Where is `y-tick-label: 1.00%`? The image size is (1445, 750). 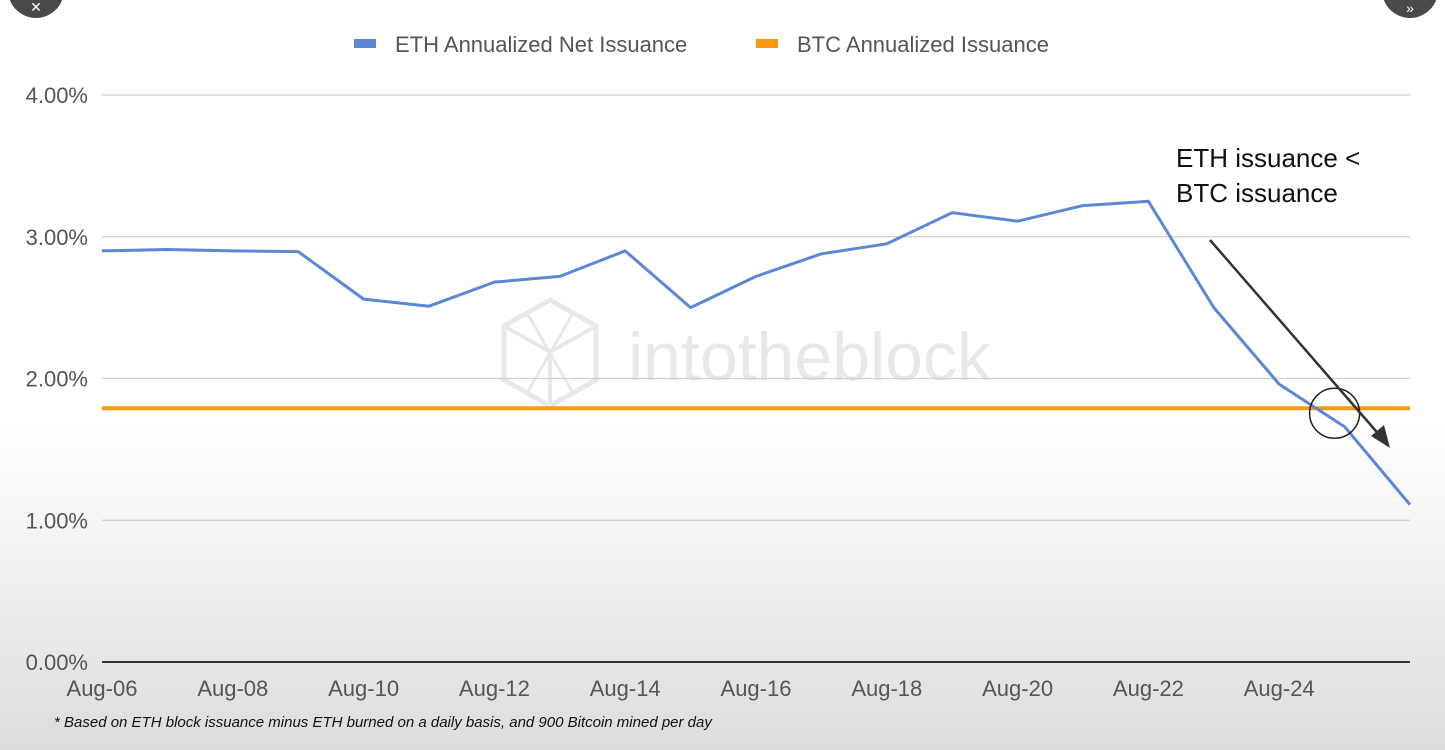
y-tick-label: 1.00% is located at coordinates (57, 520).